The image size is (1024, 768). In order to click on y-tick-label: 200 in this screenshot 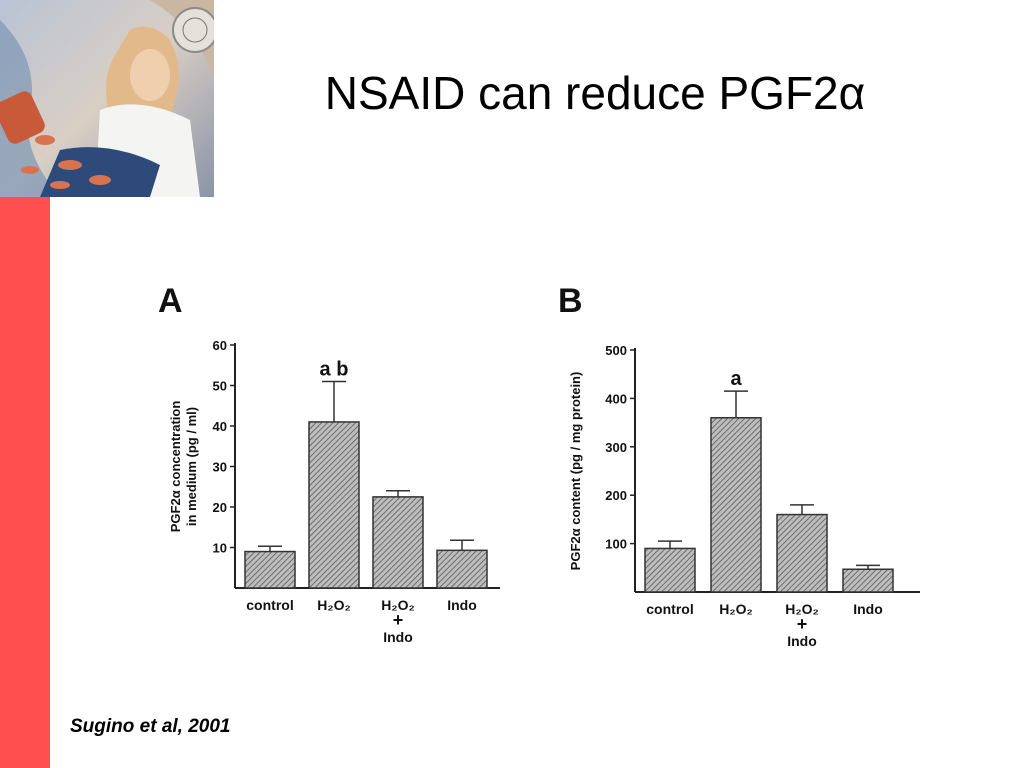, I will do `click(616, 495)`.